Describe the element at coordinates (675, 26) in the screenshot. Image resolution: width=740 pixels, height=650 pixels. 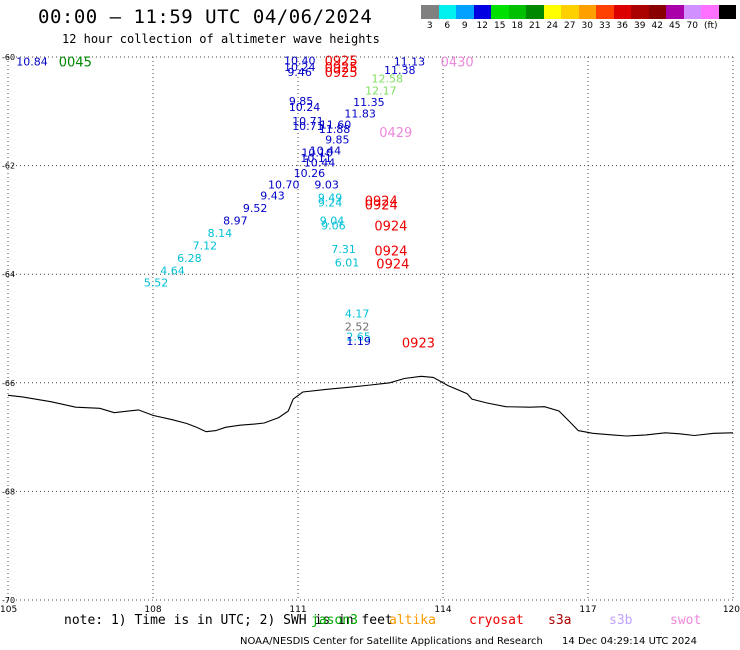
I see `legend-label: 45` at that location.